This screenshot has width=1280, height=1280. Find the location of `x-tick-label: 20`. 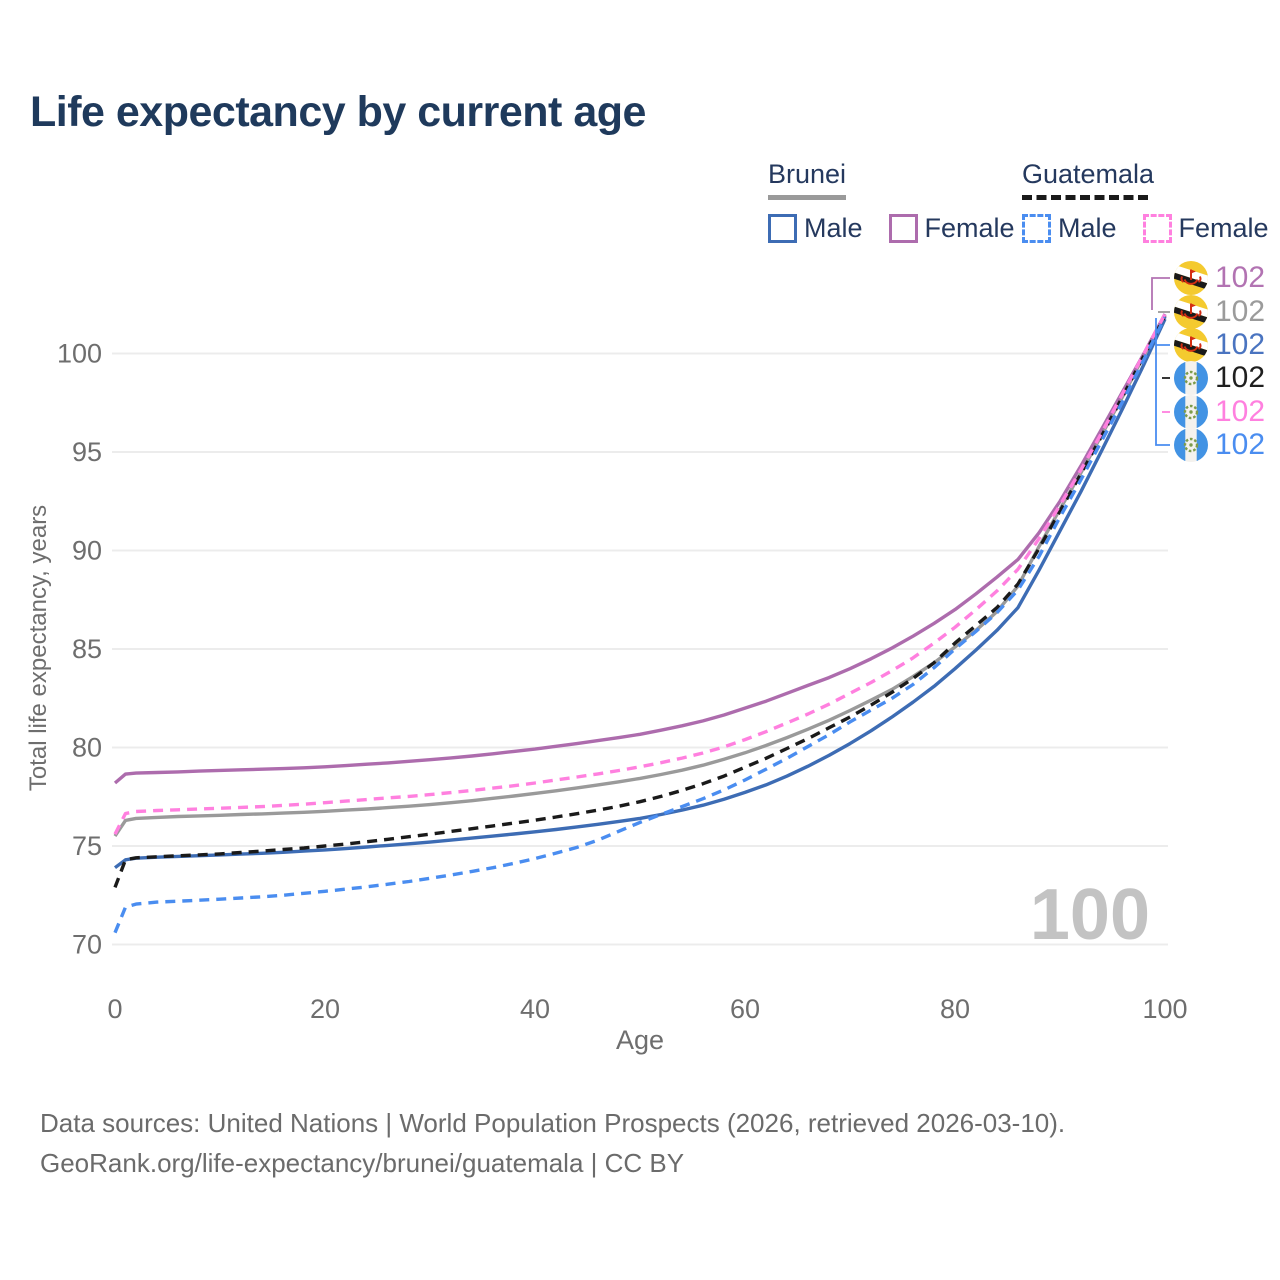

x-tick-label: 20 is located at coordinates (325, 1009).